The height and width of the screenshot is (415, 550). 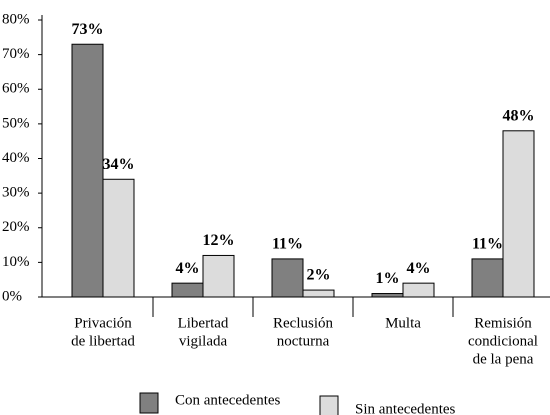 What do you see at coordinates (228, 400) in the screenshot?
I see `legend-label: Con antecedentes` at bounding box center [228, 400].